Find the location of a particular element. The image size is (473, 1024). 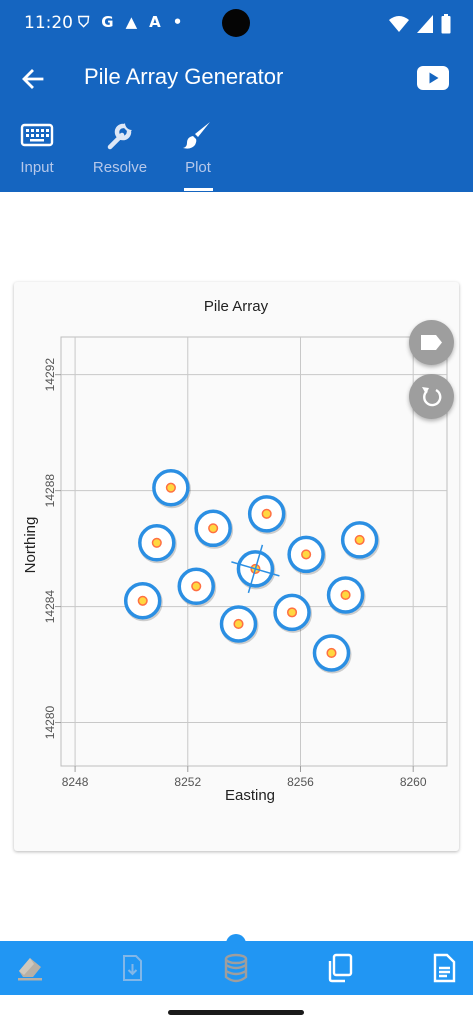

signal-icon is located at coordinates (425, 24).